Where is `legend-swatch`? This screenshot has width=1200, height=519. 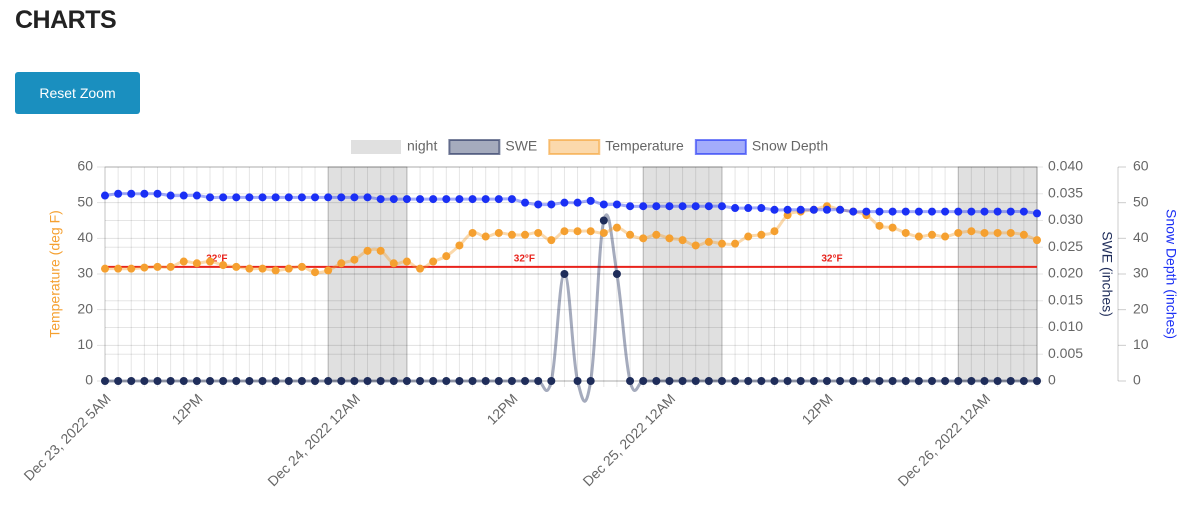 legend-swatch is located at coordinates (574, 147).